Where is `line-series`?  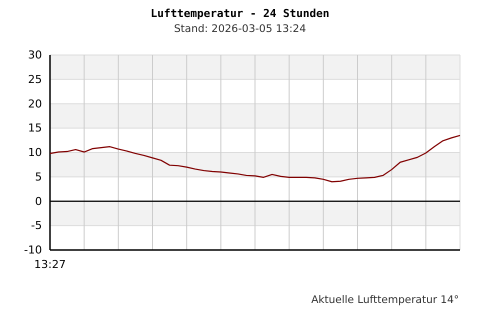
line-series is located at coordinates (255, 158).